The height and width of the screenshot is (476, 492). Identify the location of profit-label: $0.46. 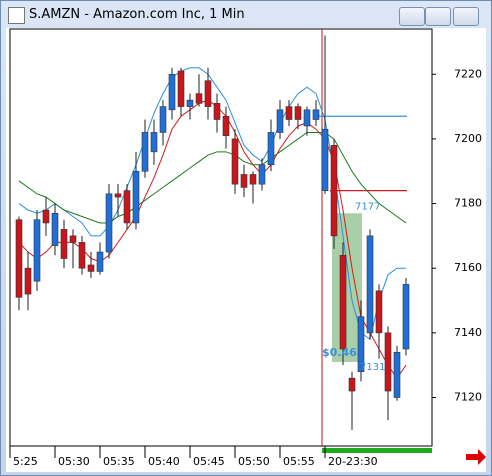
(339, 352).